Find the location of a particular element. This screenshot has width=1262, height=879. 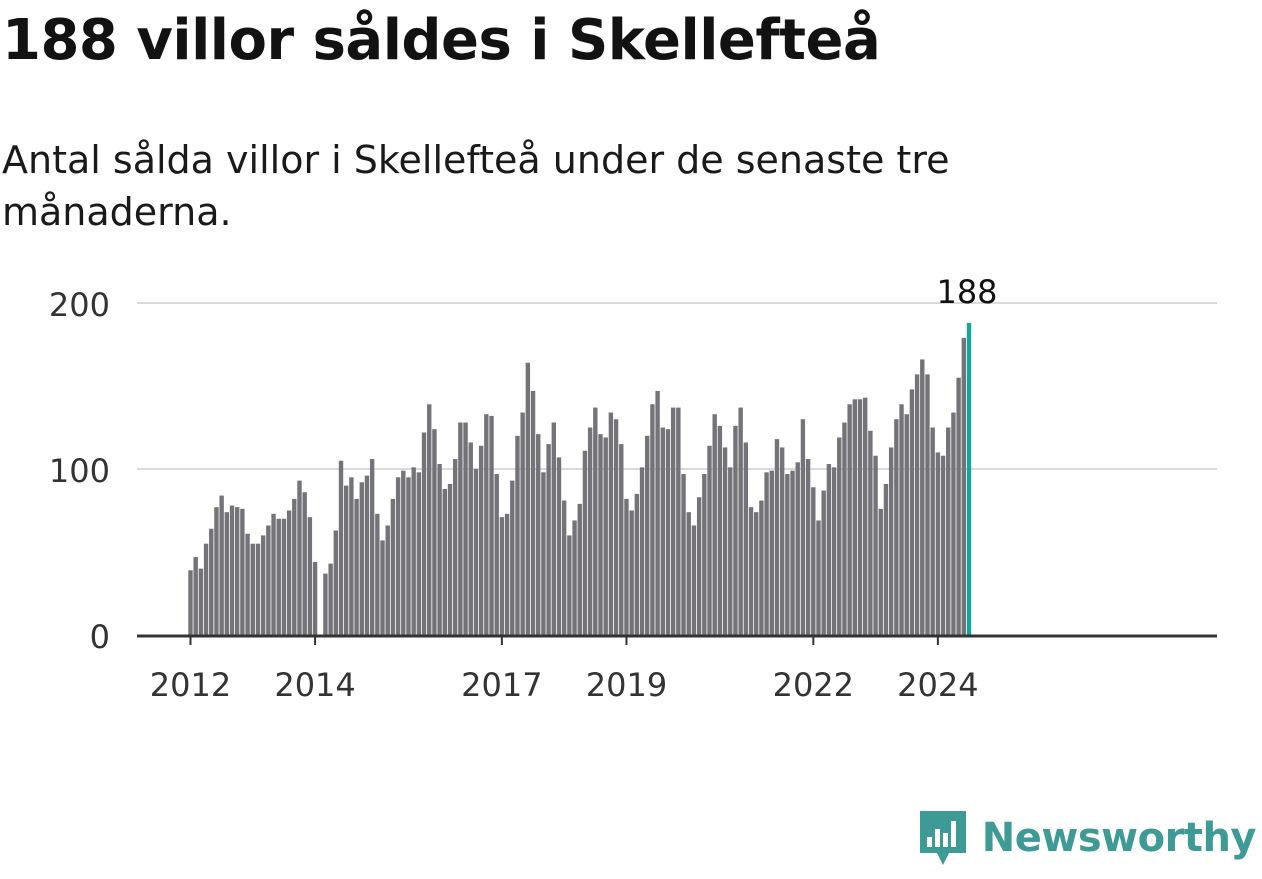

annotations: 188 is located at coordinates (966, 292).